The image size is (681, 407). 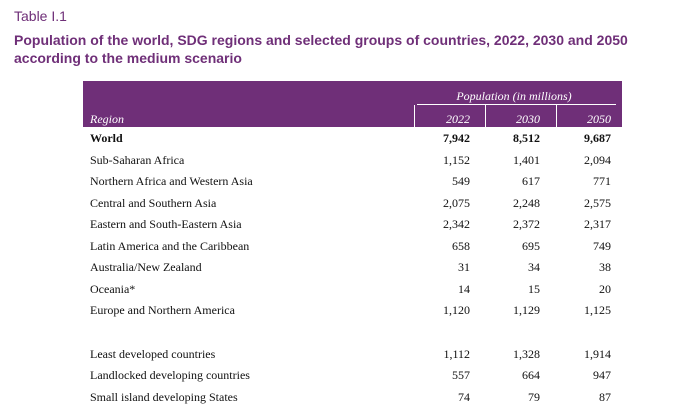 I want to click on row-label: Australia/New Zealand, so click(x=146, y=267).